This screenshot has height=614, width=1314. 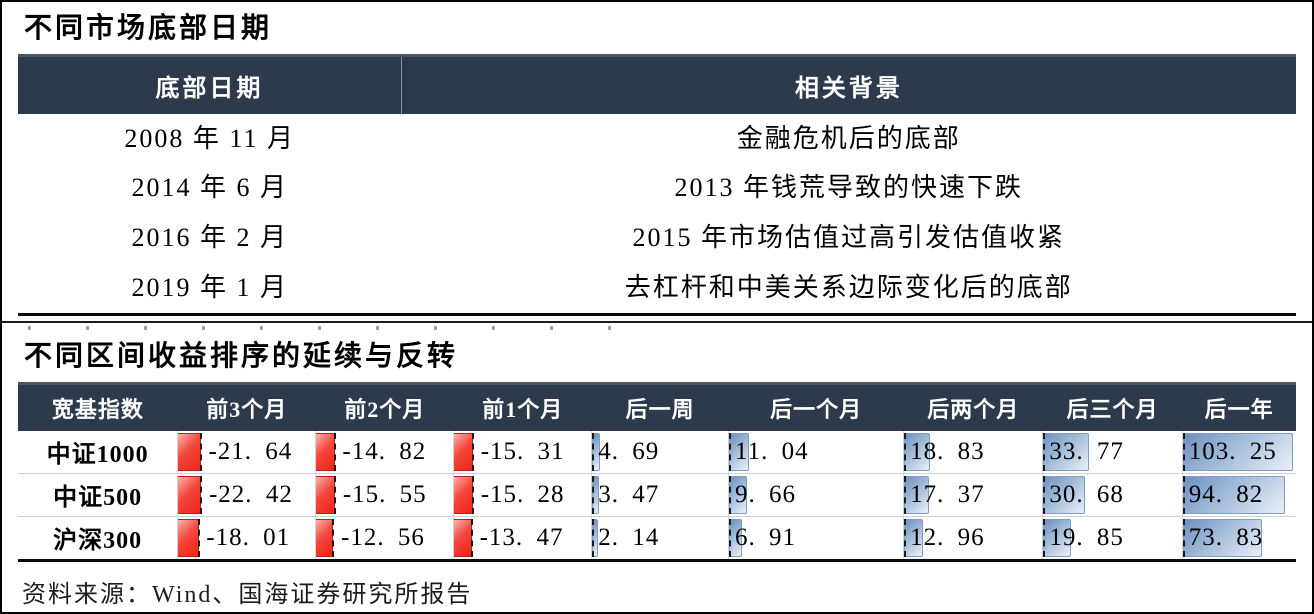 What do you see at coordinates (1112, 406) in the screenshot?
I see `t2-header-cell: 后三个月` at bounding box center [1112, 406].